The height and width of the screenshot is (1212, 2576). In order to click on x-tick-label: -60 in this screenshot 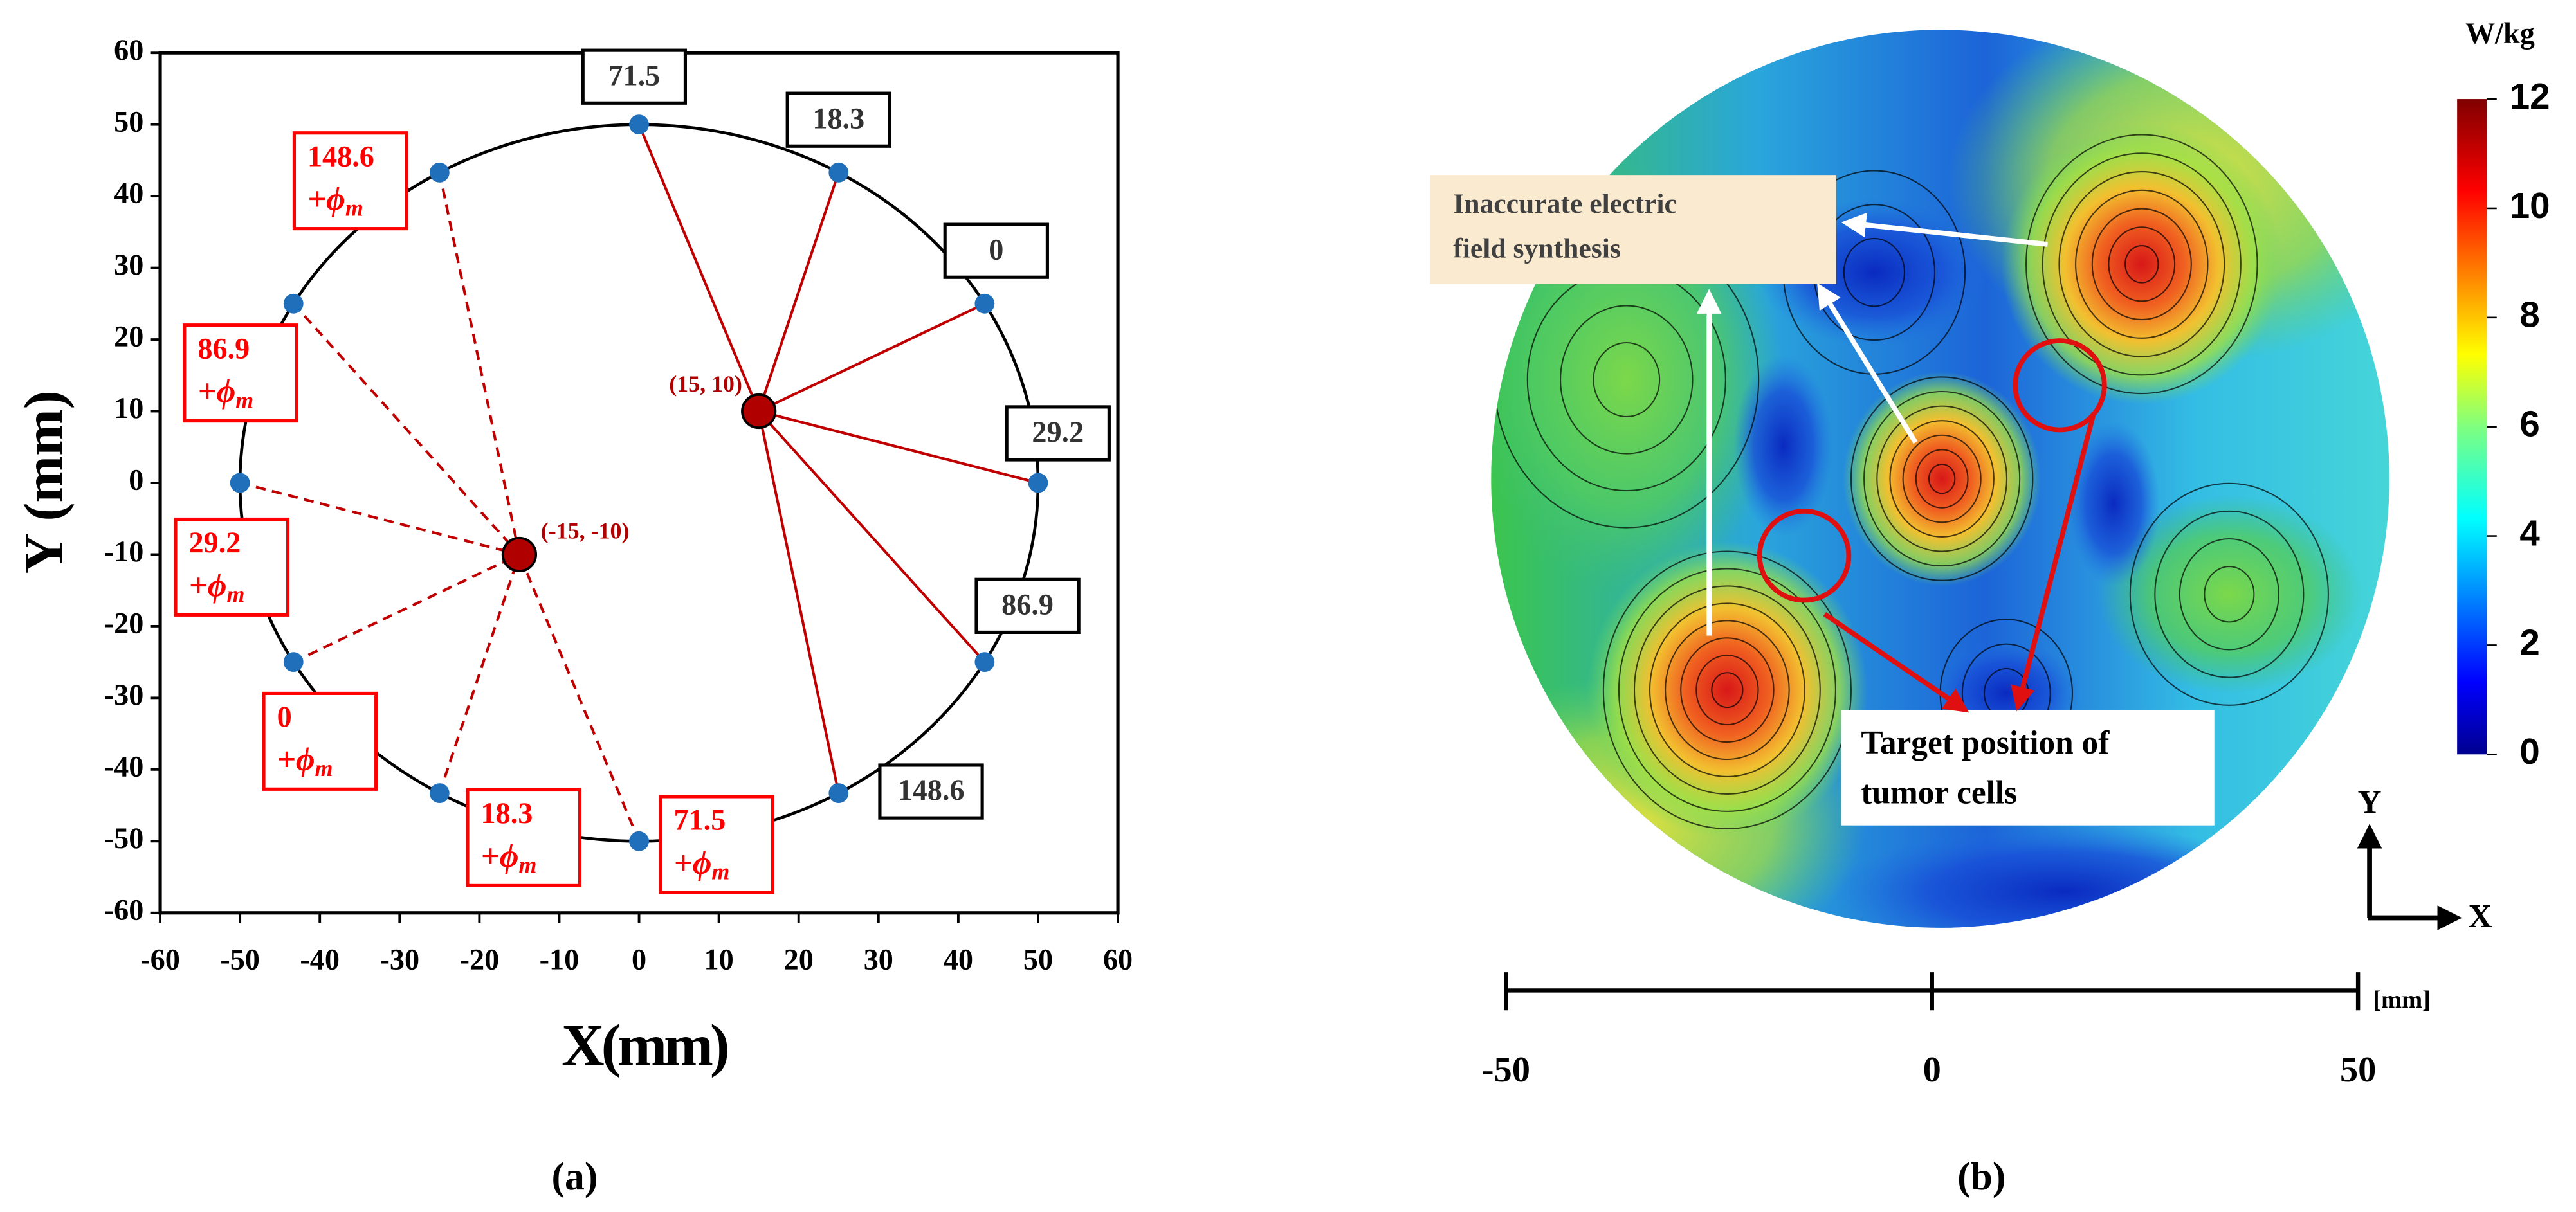, I will do `click(160, 959)`.